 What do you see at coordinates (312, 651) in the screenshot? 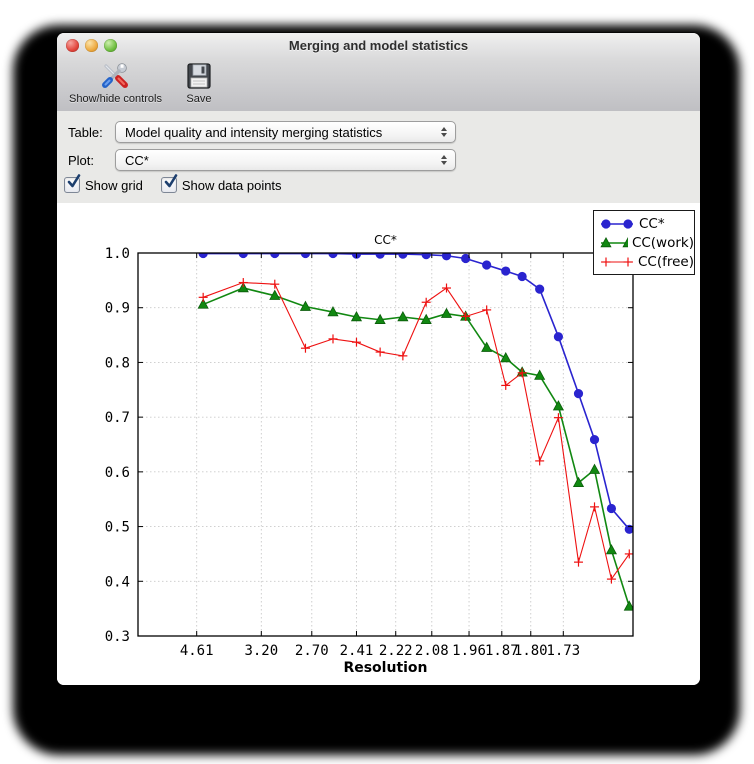
I see `svg-text: 2.70` at bounding box center [312, 651].